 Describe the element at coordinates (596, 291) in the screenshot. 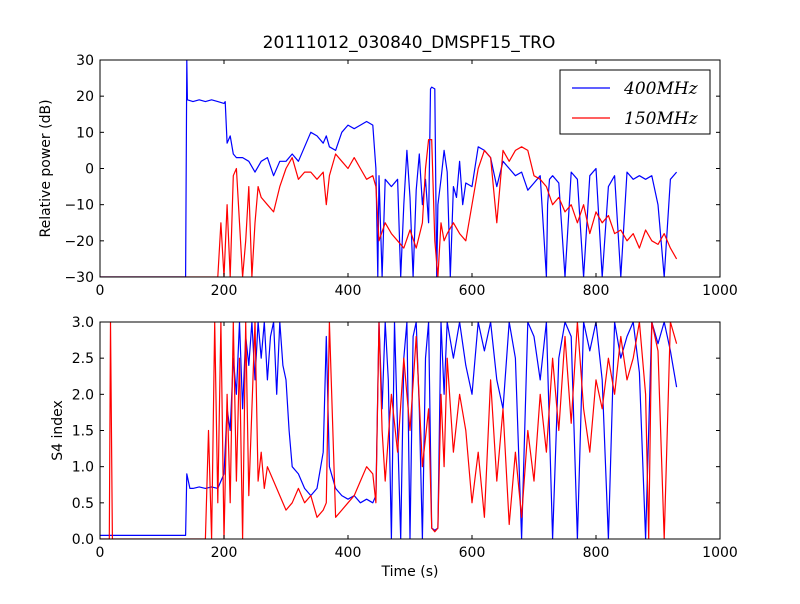

I see `top-x-tick-label: 800` at that location.